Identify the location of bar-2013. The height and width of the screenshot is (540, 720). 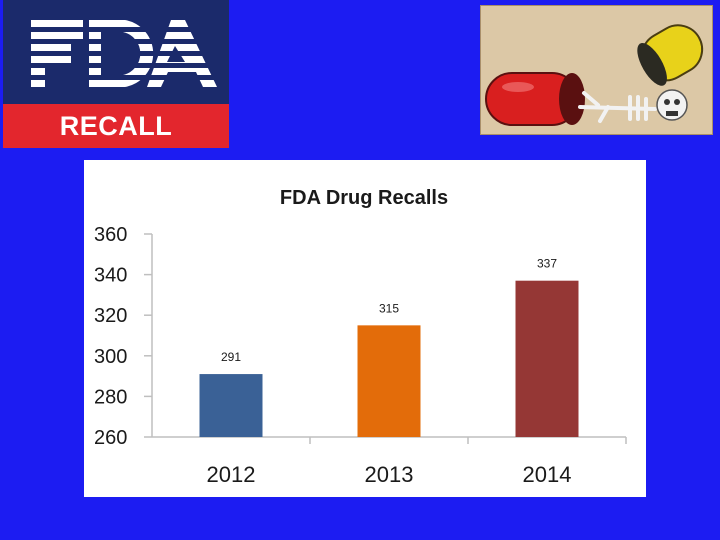
(389, 381).